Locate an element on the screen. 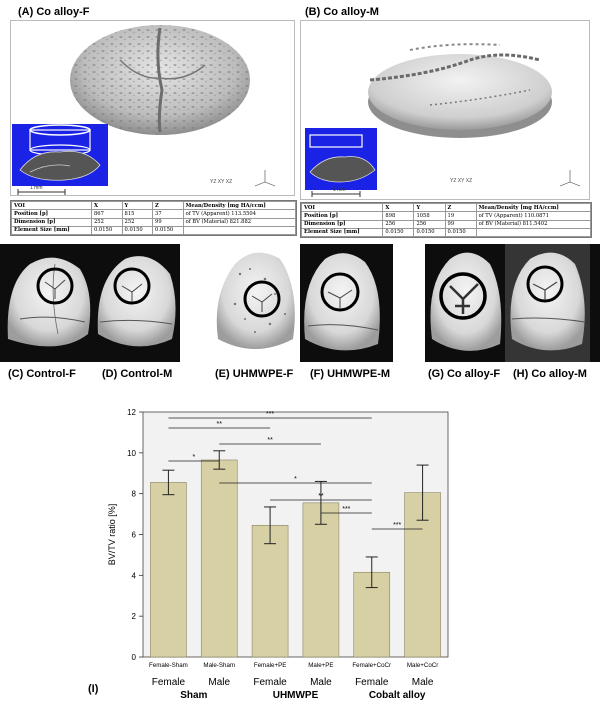 The height and width of the screenshot is (712, 600). y-tick-label: 12 is located at coordinates (131, 412).